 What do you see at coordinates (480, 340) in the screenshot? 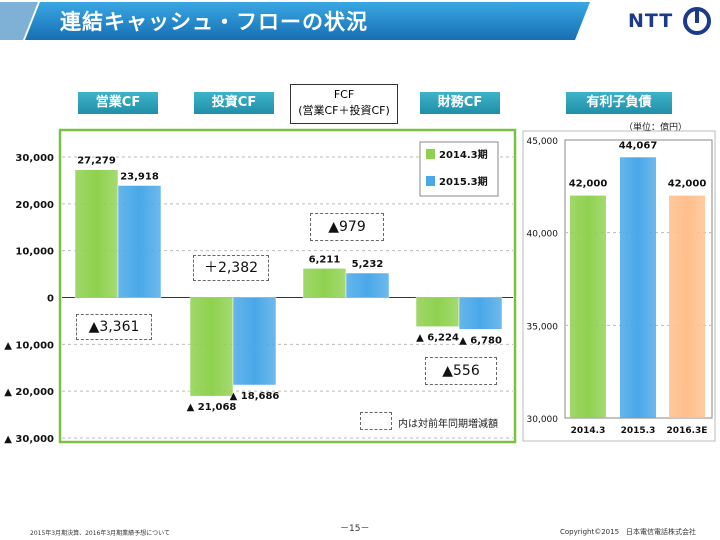
I see `cf-data-label-3-1: ▲ 6,780` at bounding box center [480, 340].